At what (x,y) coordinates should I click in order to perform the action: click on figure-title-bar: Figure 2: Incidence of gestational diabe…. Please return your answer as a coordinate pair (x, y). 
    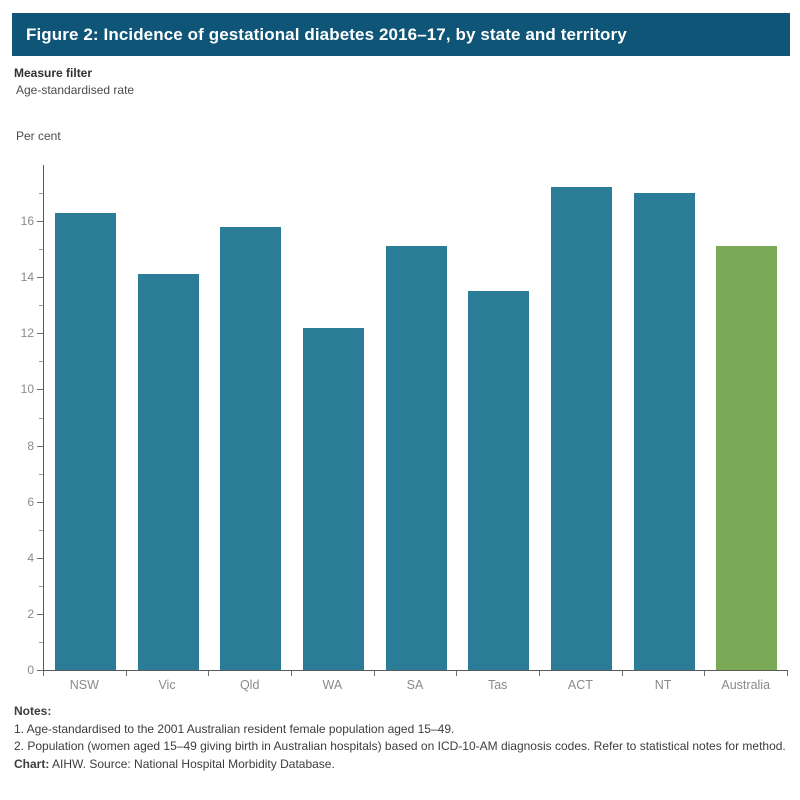
    Looking at the image, I should click on (401, 34).